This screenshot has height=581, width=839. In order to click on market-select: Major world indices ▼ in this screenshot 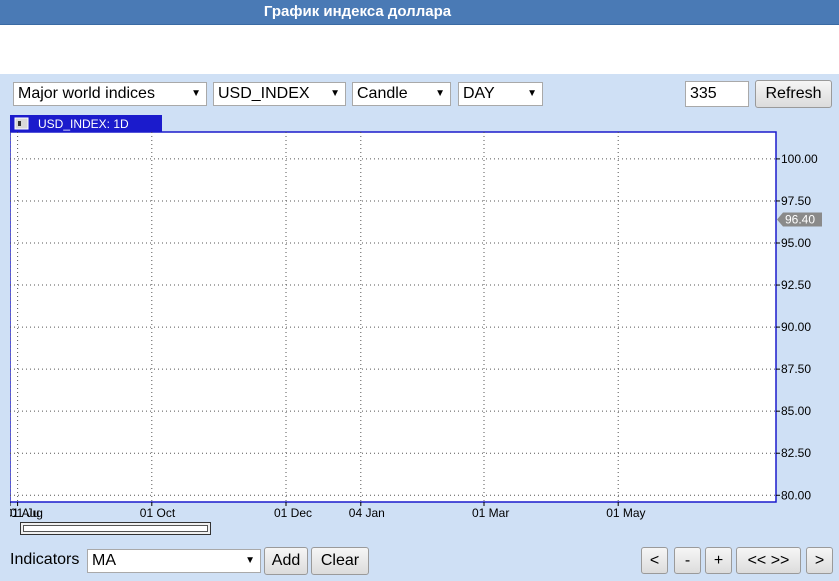, I will do `click(110, 94)`.